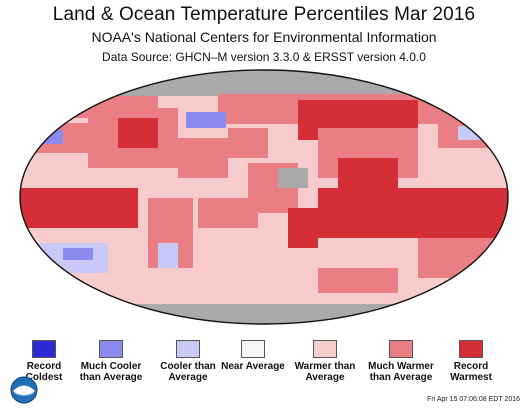 This screenshot has width=528, height=410. What do you see at coordinates (264, 83) in the screenshot?
I see `north-polar-no-data` at bounding box center [264, 83].